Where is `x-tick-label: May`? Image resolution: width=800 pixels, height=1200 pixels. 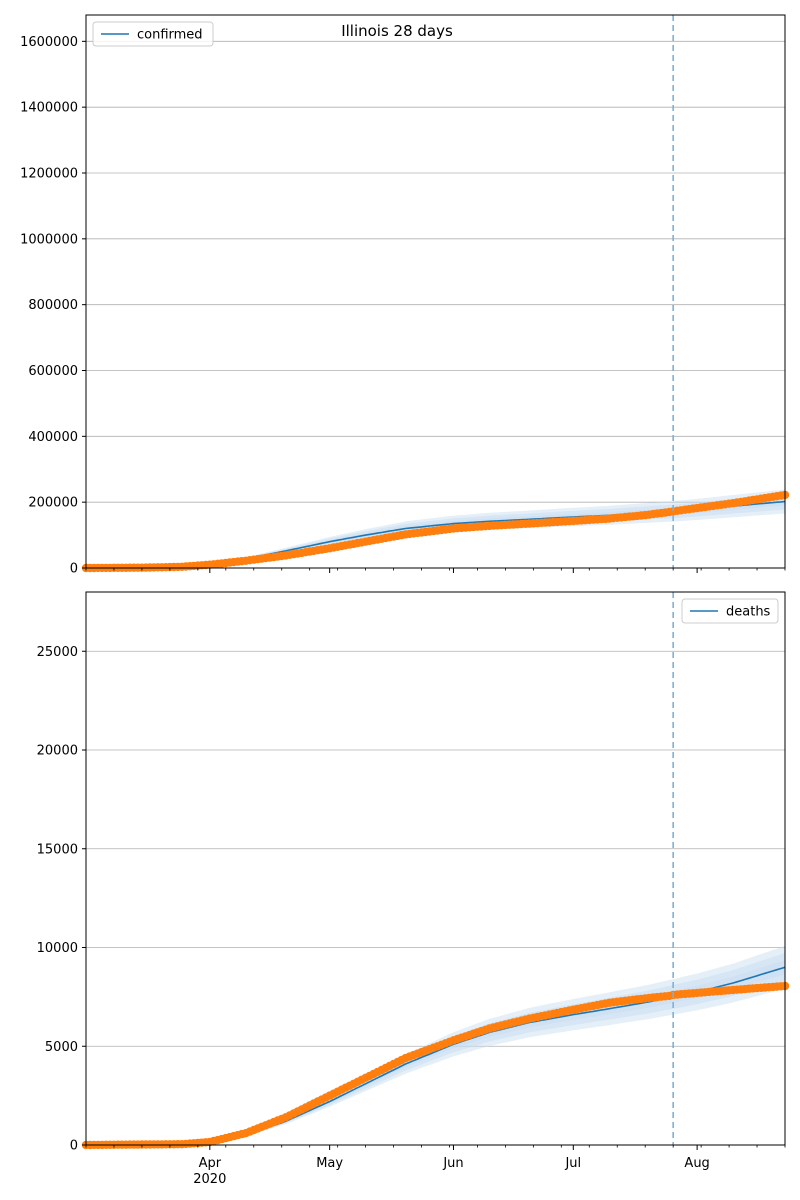
x-tick-label: May is located at coordinates (329, 1163).